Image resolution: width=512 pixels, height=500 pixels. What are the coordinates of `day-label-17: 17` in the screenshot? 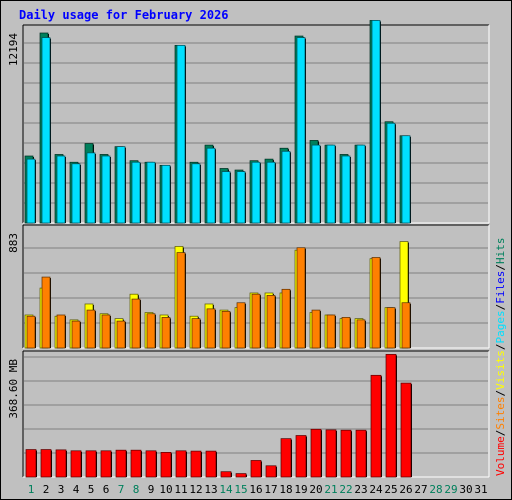 It's located at (270, 489).